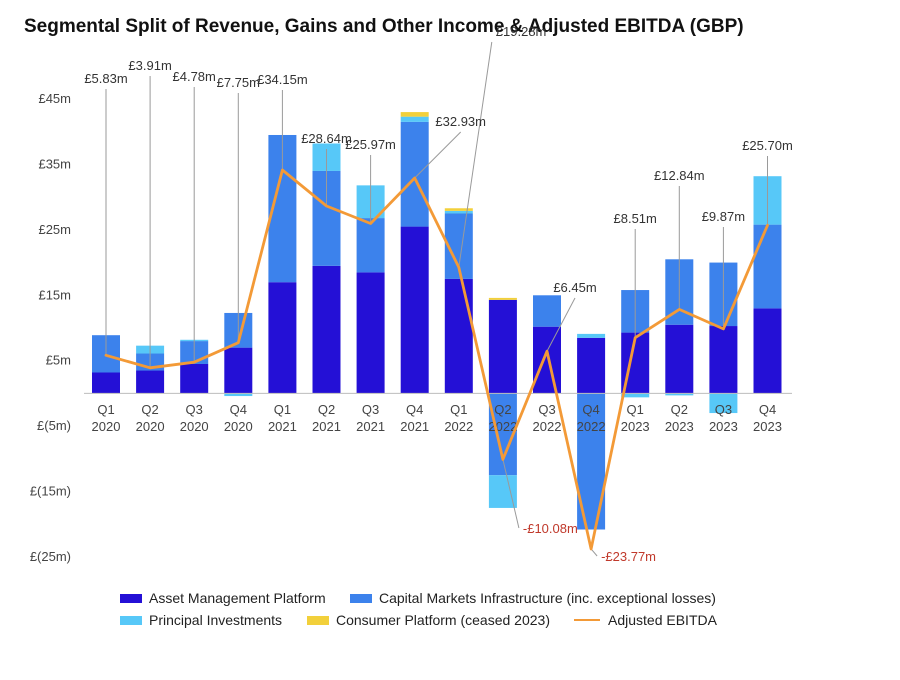 This screenshot has width=900, height=680. What do you see at coordinates (628, 556) in the screenshot?
I see `ebitda-data-label: -£23.77m` at bounding box center [628, 556].